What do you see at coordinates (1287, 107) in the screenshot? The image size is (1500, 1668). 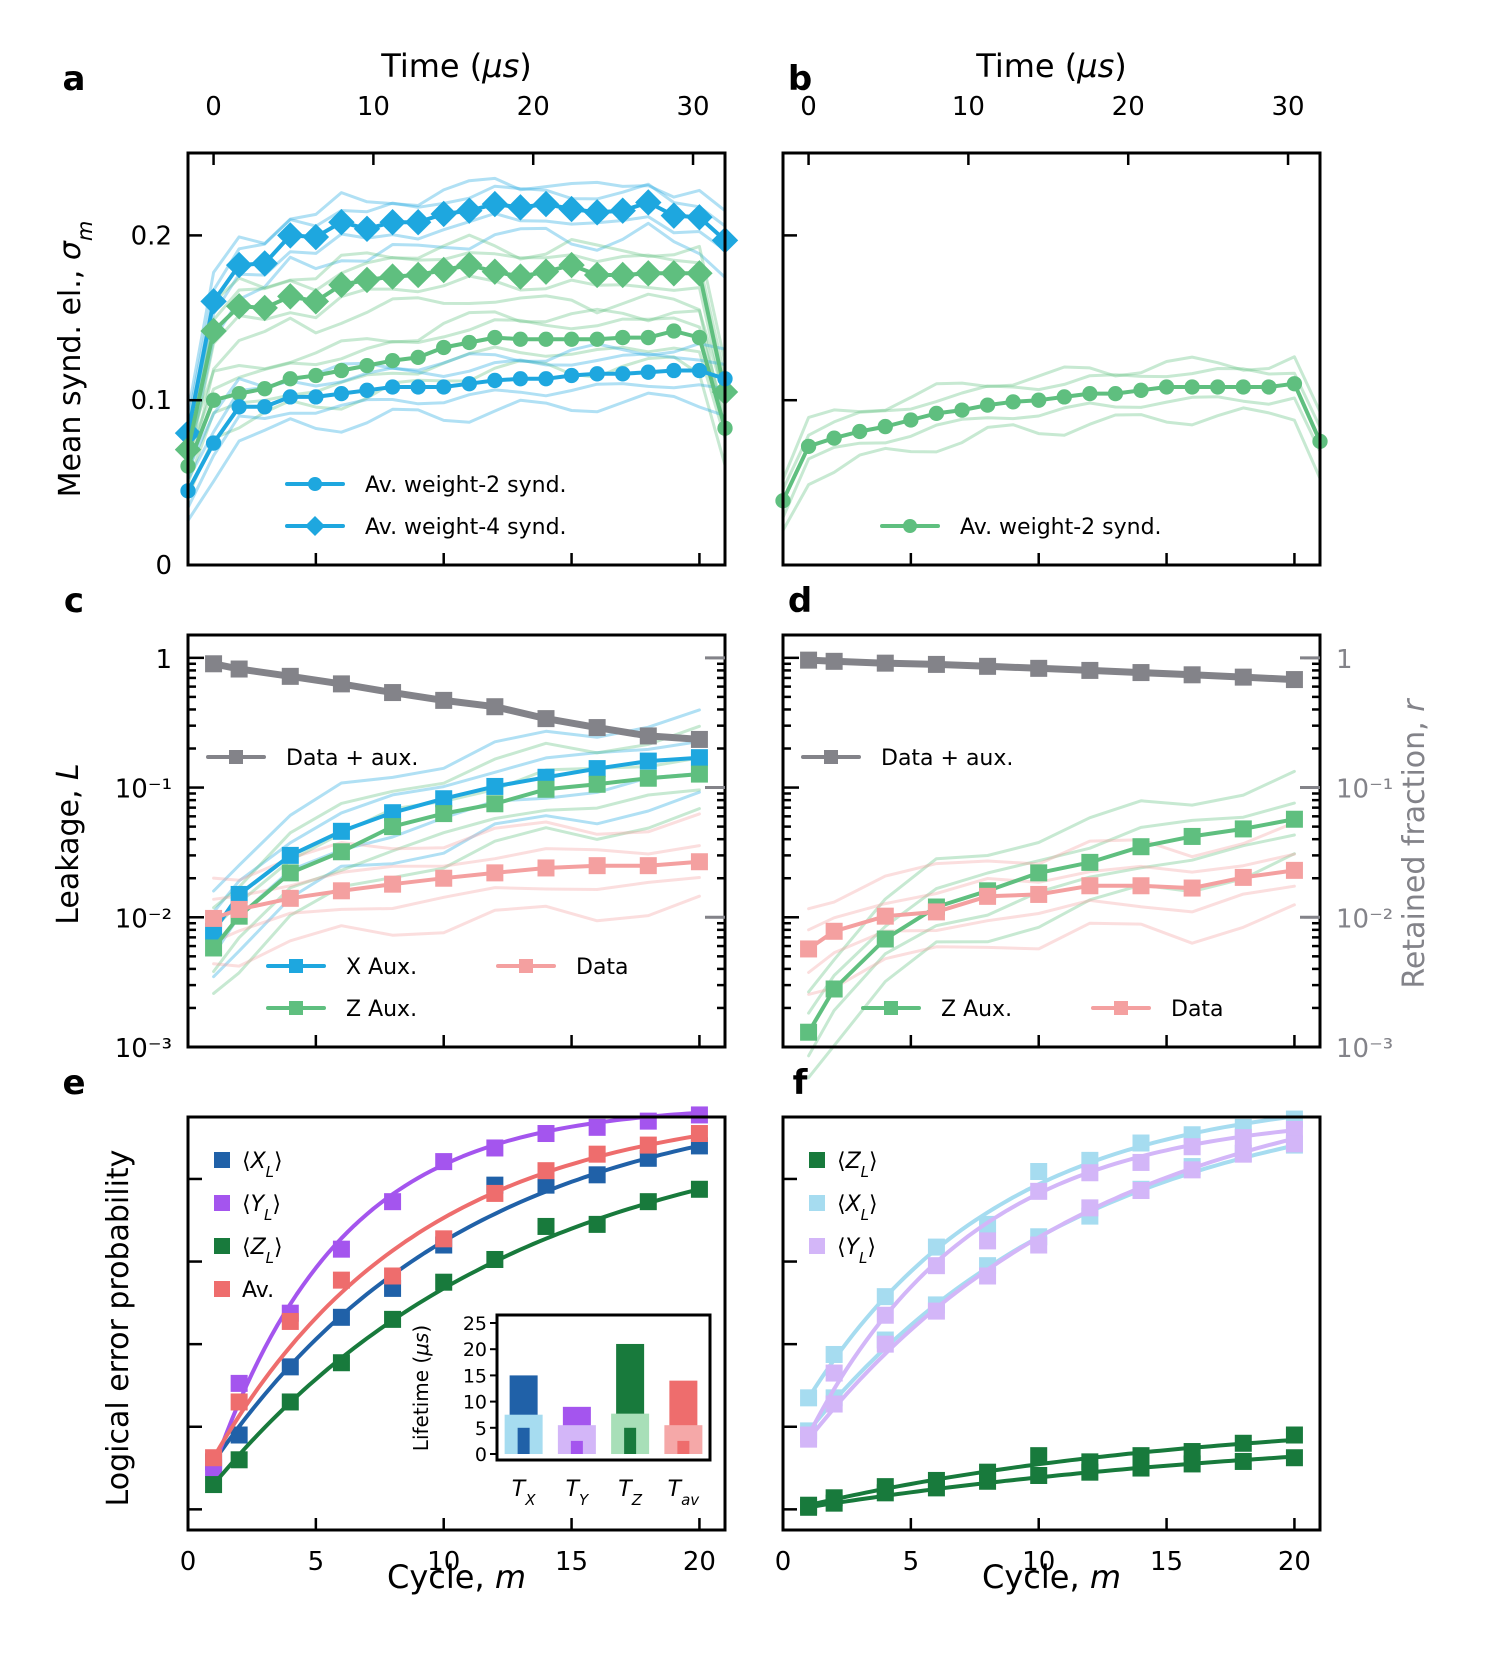 I see `top-tick-label: 30` at bounding box center [1287, 107].